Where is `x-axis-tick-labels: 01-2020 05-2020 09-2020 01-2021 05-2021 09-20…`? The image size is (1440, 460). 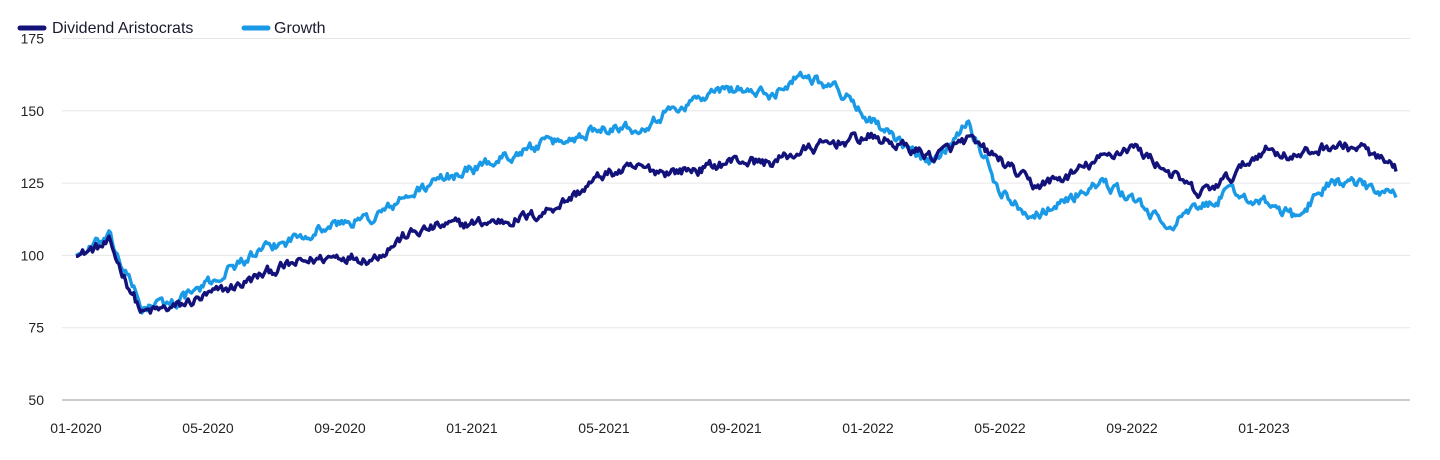 x-axis-tick-labels: 01-2020 05-2020 09-2020 01-2021 05-2021 09-20… is located at coordinates (670, 428).